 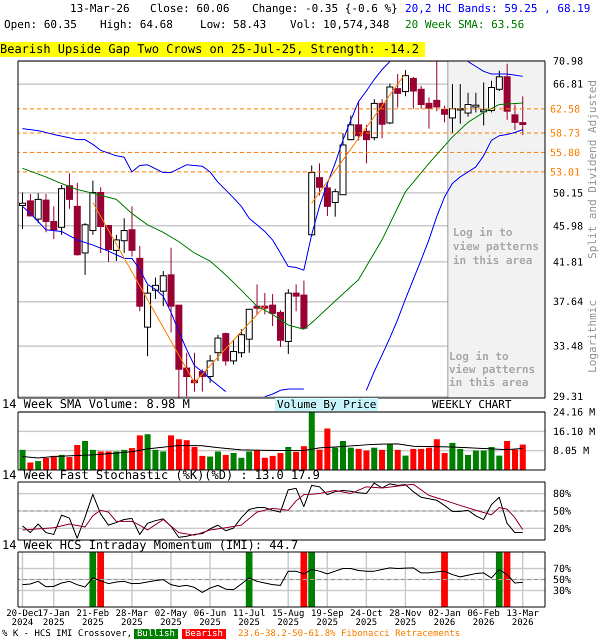 What do you see at coordinates (565, 172) in the screenshot?
I see `ref-line-label: 53.01` at bounding box center [565, 172].